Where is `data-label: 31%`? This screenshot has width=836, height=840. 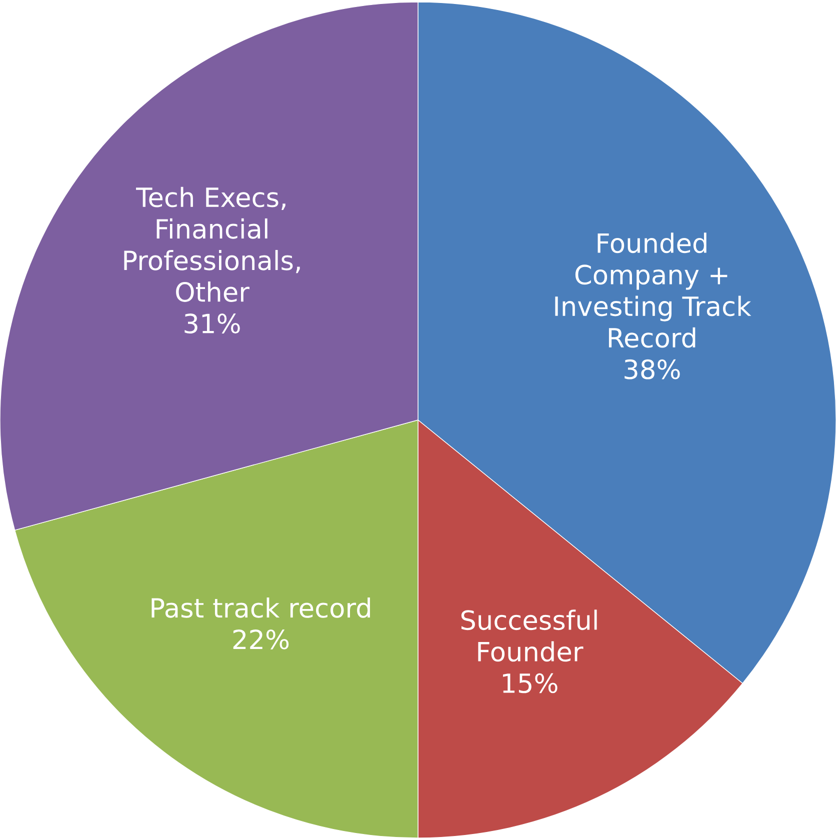 data-label: 31% is located at coordinates (212, 324).